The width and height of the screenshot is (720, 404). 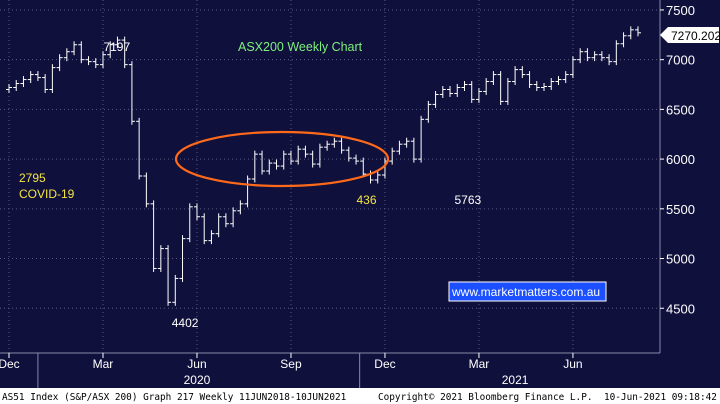 What do you see at coordinates (680, 10) in the screenshot?
I see `y-tick-label-7500: 7500` at bounding box center [680, 10].